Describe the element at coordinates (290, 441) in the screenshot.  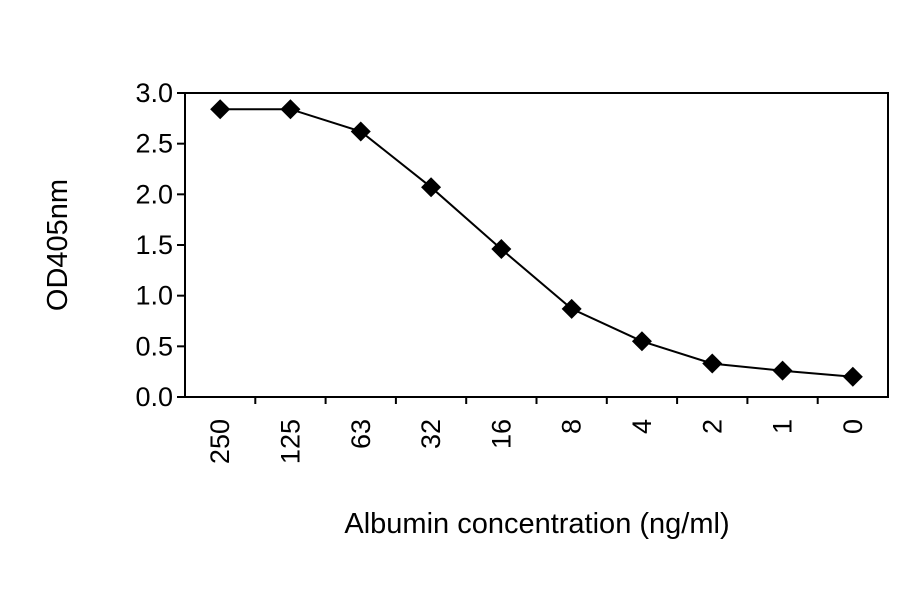
I see `x-tick-label: 125` at that location.